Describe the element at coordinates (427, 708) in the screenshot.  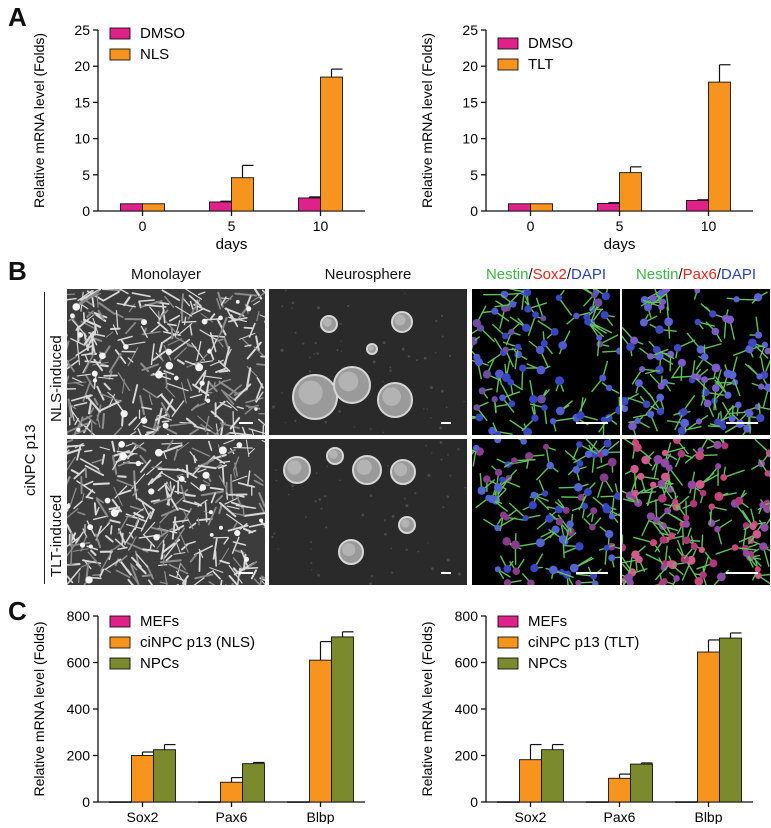
I see `y-axis-label: Relative mRNA level (Folds)` at that location.